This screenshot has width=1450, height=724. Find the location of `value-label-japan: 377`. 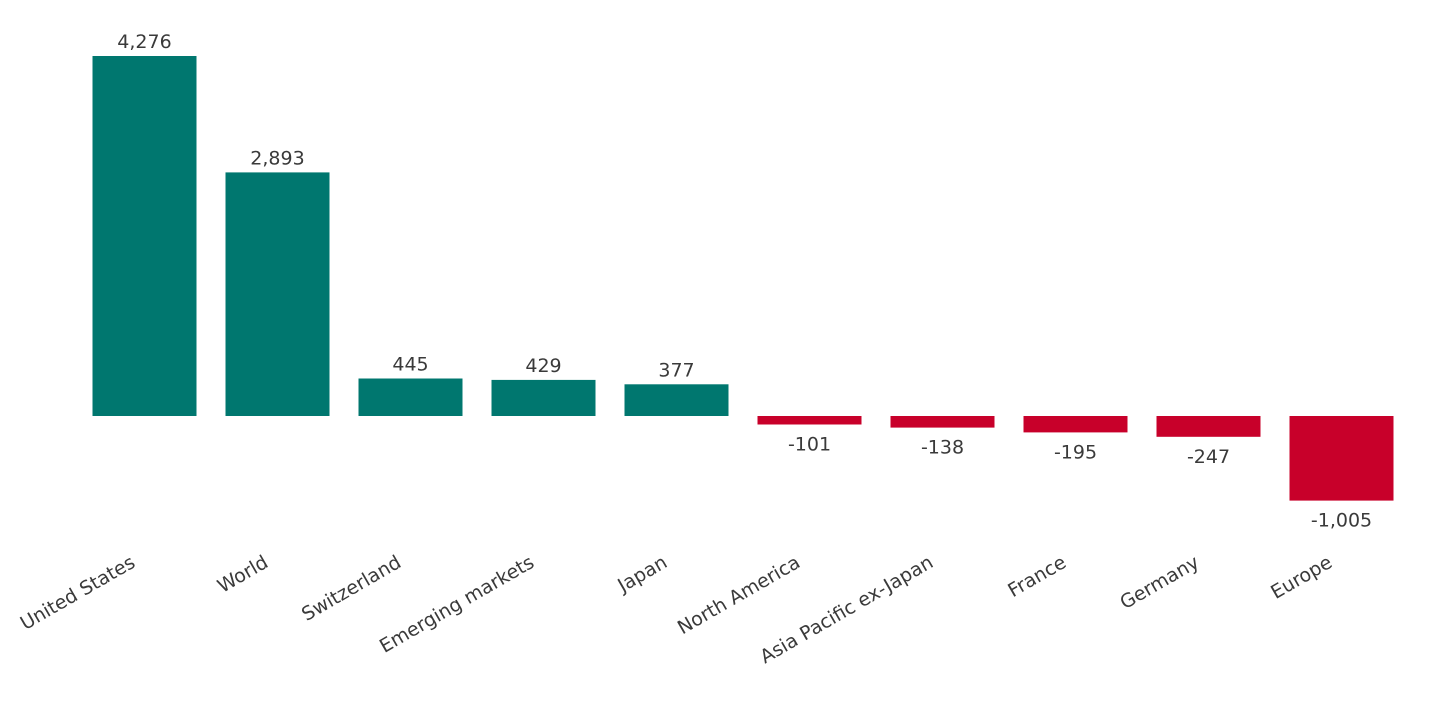

value-label-japan: 377 is located at coordinates (676, 370).